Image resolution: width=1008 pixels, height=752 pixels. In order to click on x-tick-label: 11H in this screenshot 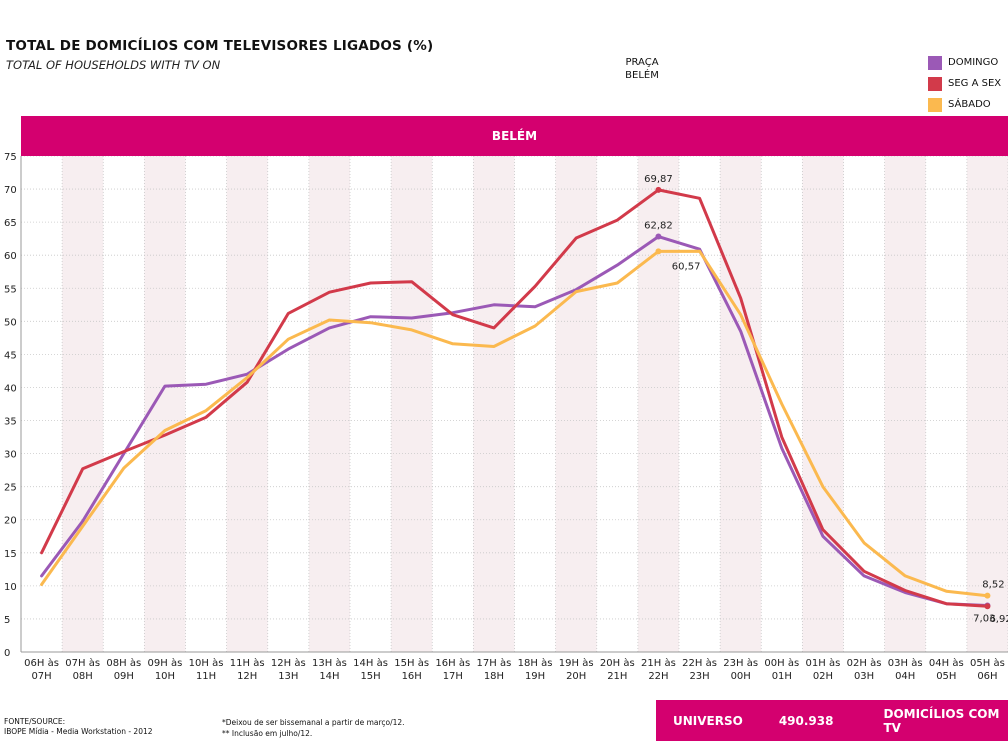, I will do `click(206, 676)`.